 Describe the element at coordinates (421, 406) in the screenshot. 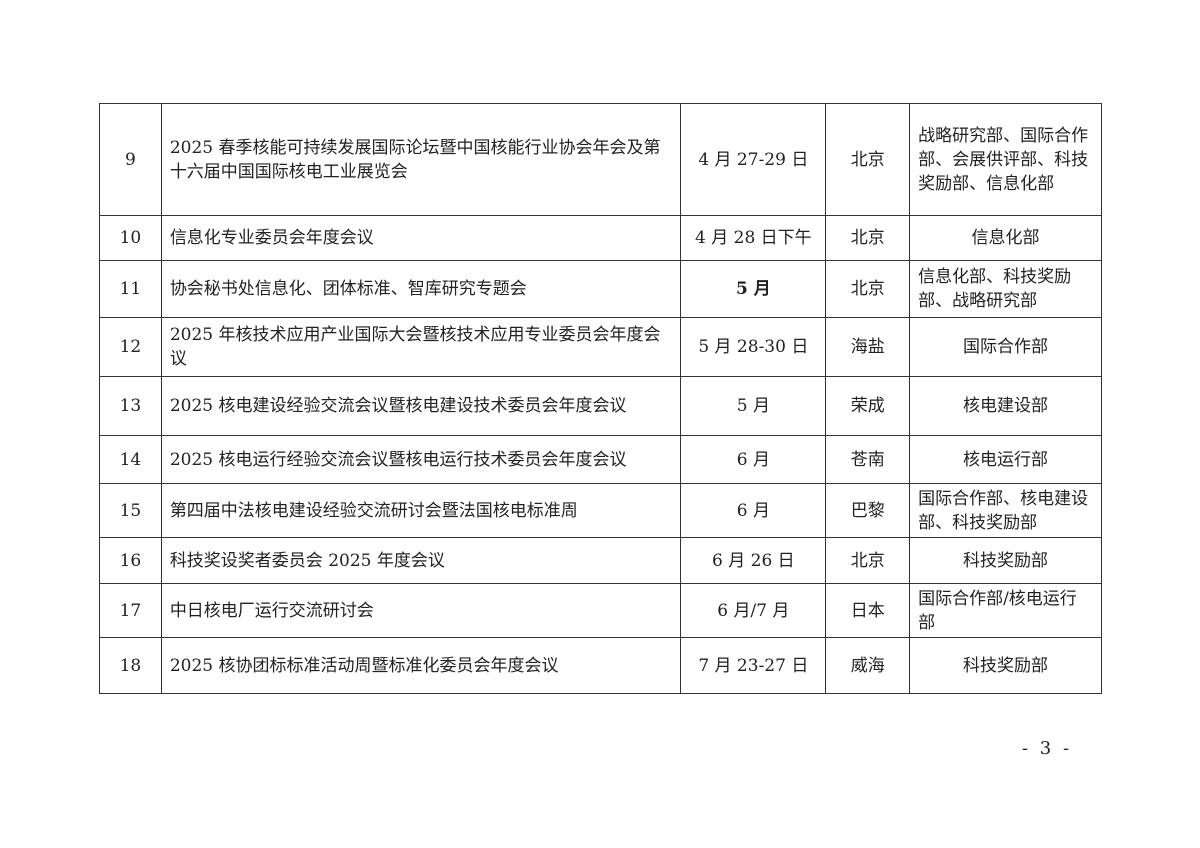

I see `meeting-name: 2025 核电建设经验交流会议暨核电建设技术委员会年度会议` at that location.